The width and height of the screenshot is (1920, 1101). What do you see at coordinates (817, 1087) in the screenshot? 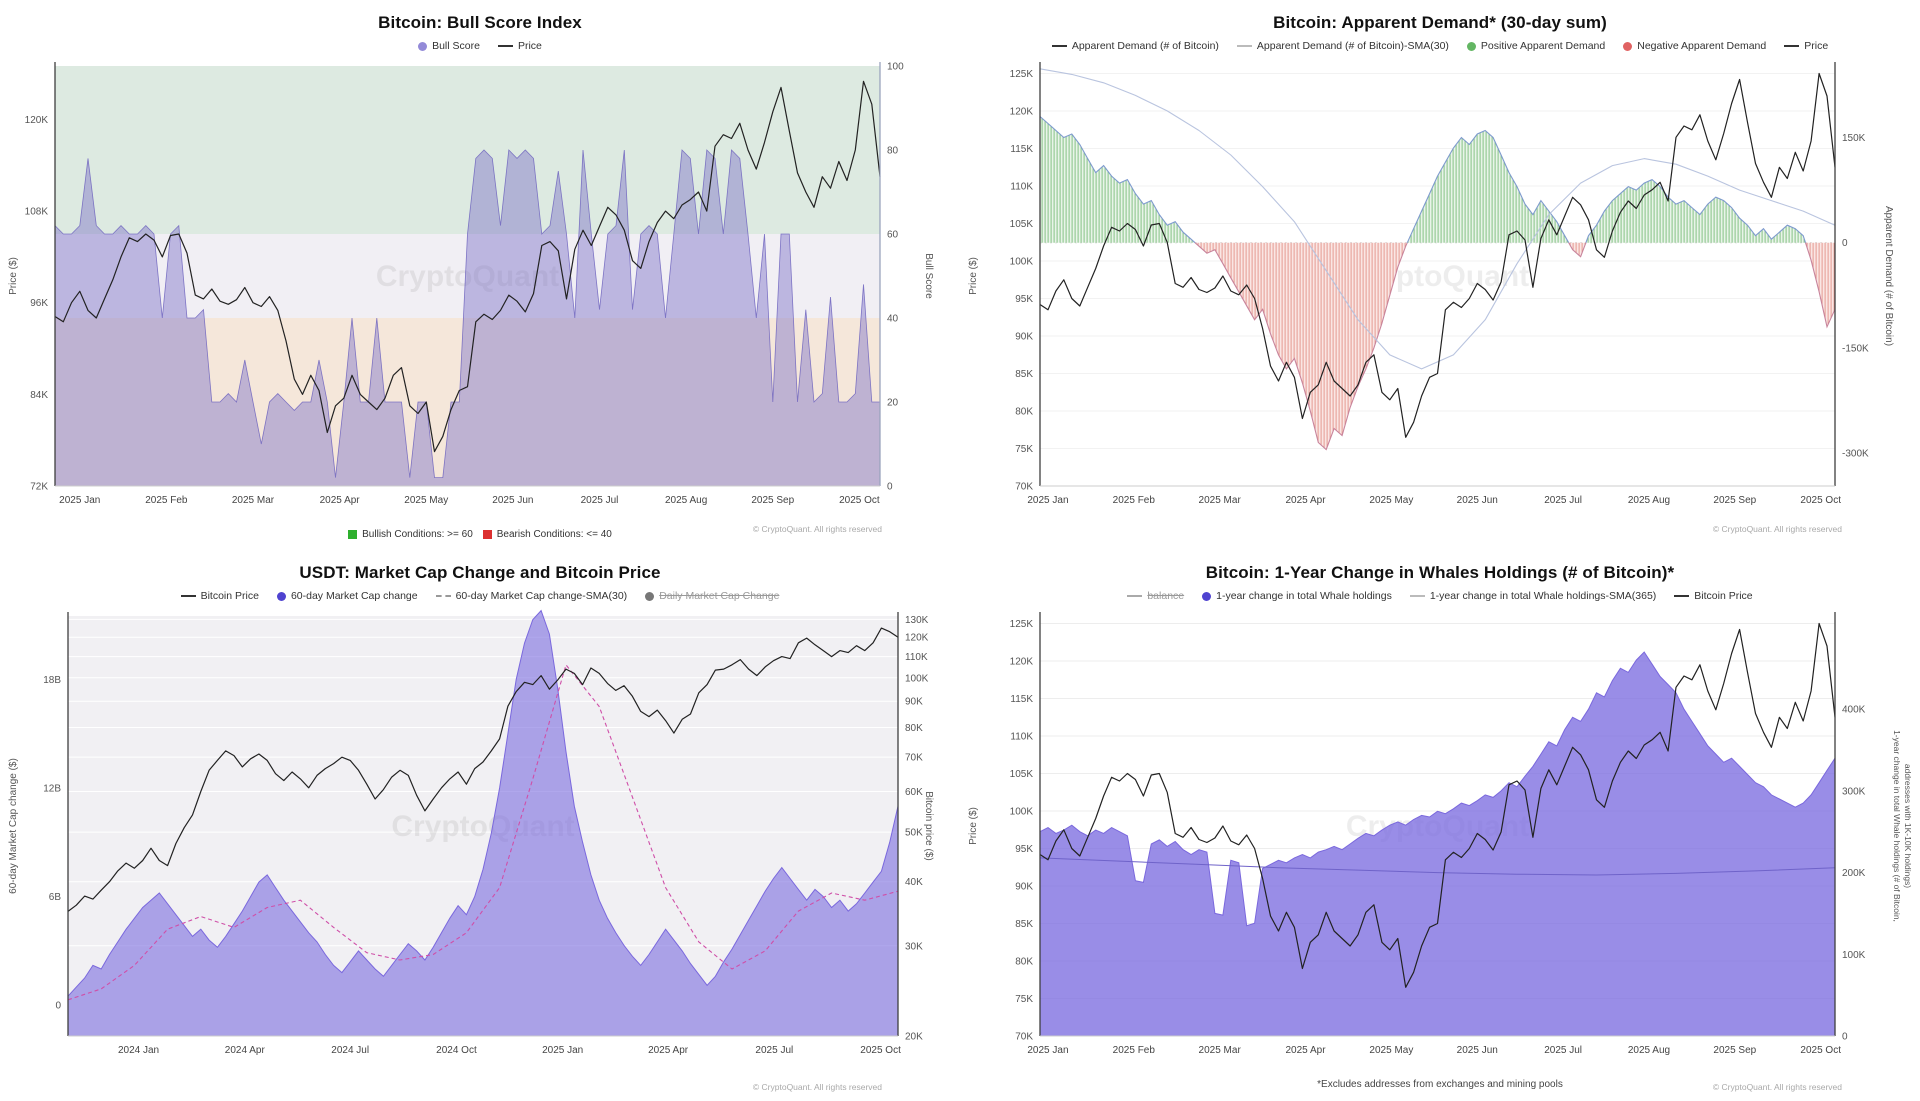
I see `copyright-note: © CryptoQuant. All rights reserved` at bounding box center [817, 1087].